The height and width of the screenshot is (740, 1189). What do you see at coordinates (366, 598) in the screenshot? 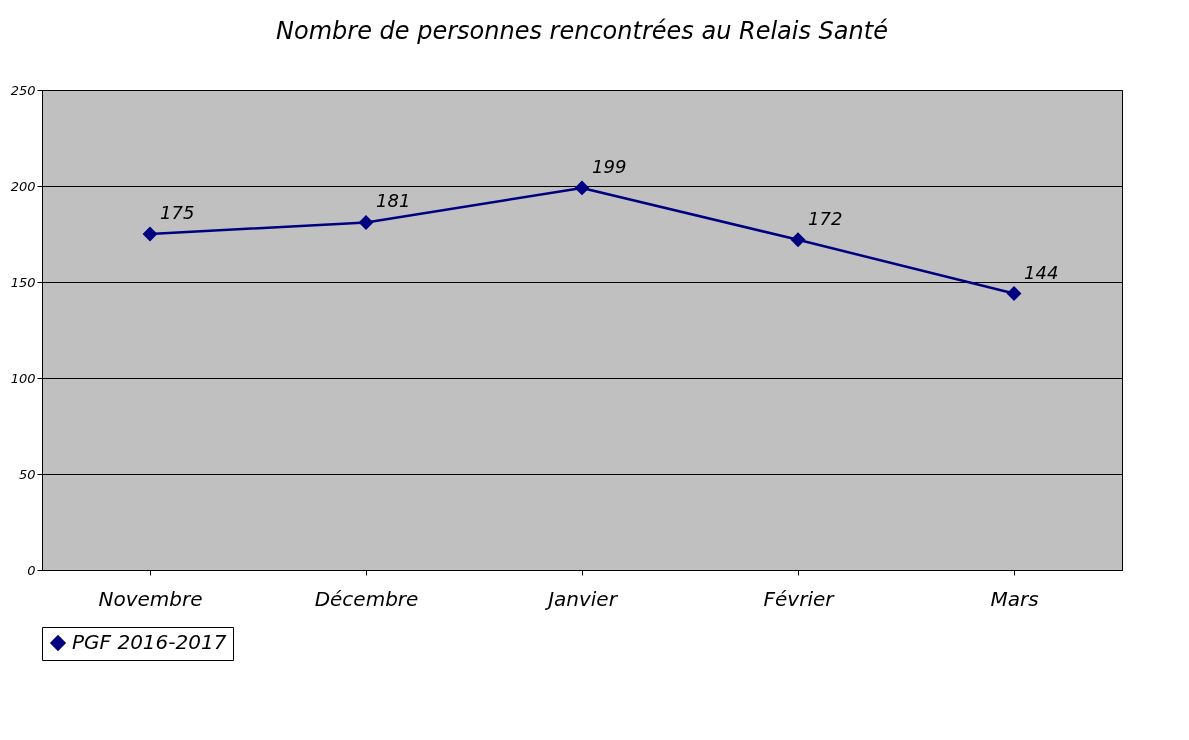
I see `x-tick-label: Décembre` at bounding box center [366, 598].